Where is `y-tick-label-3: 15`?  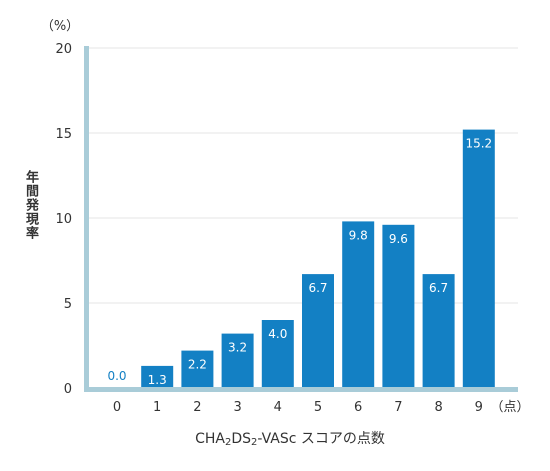 y-tick-label-3: 15 is located at coordinates (63, 134).